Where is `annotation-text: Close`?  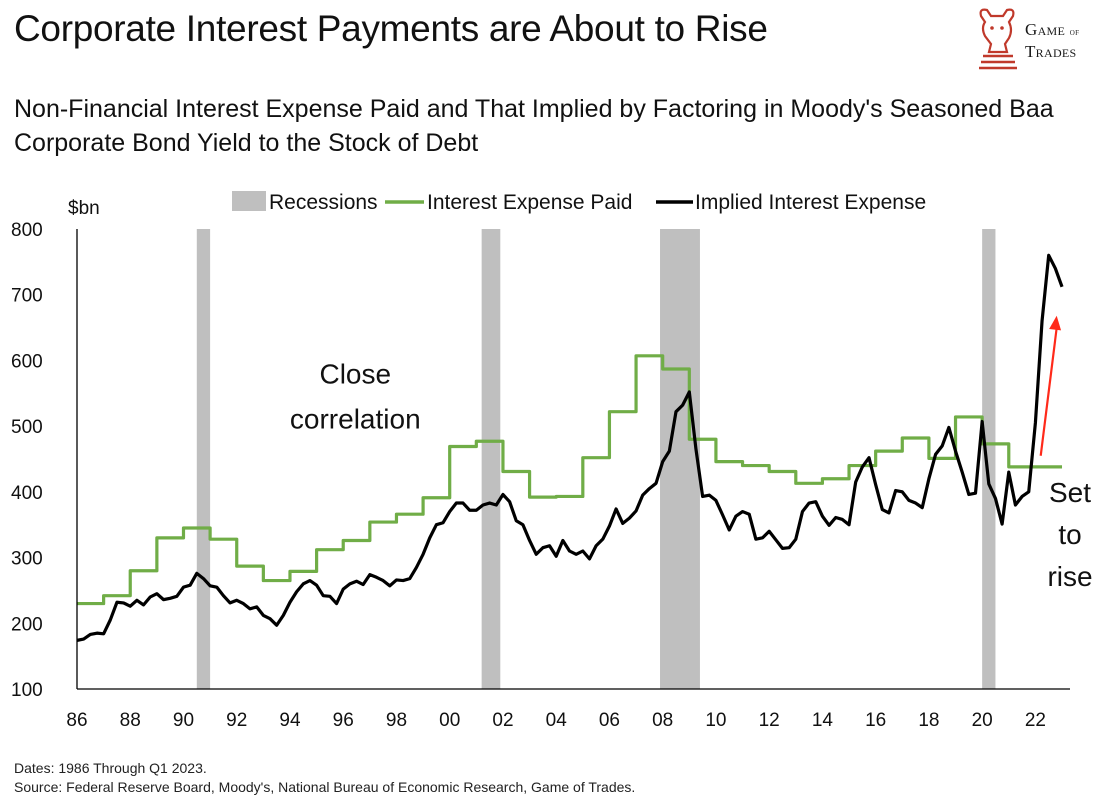 annotation-text: Close is located at coordinates (355, 374).